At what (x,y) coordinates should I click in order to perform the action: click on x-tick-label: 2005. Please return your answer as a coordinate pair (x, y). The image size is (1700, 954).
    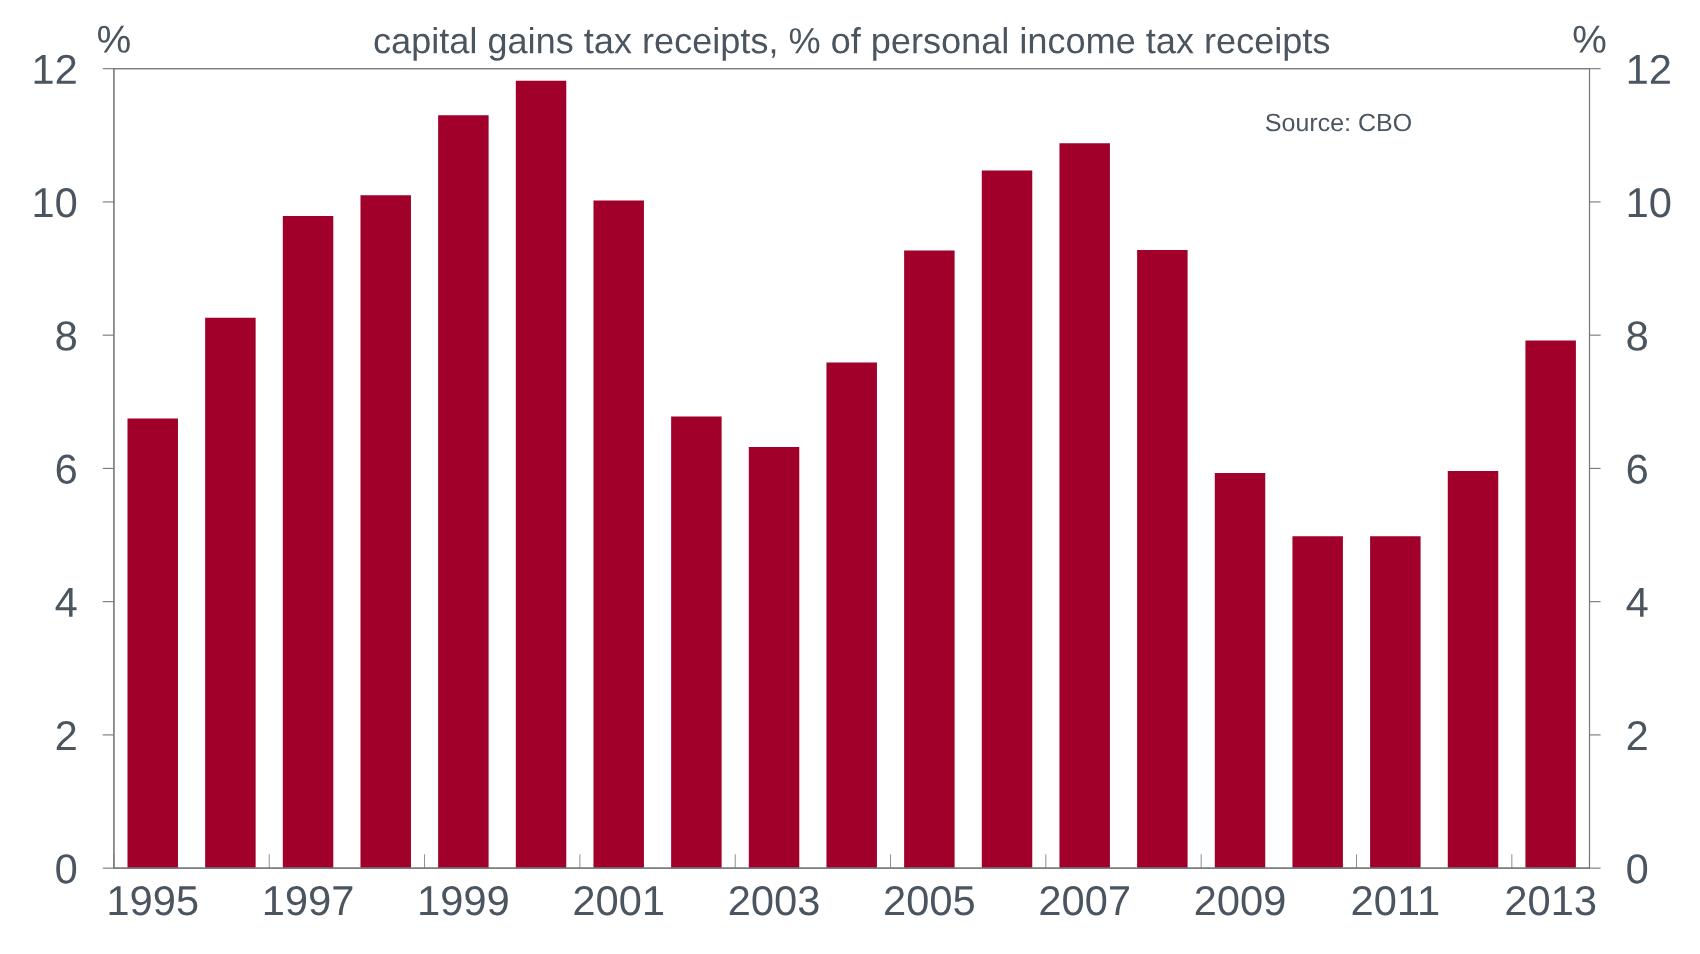
    Looking at the image, I should click on (929, 900).